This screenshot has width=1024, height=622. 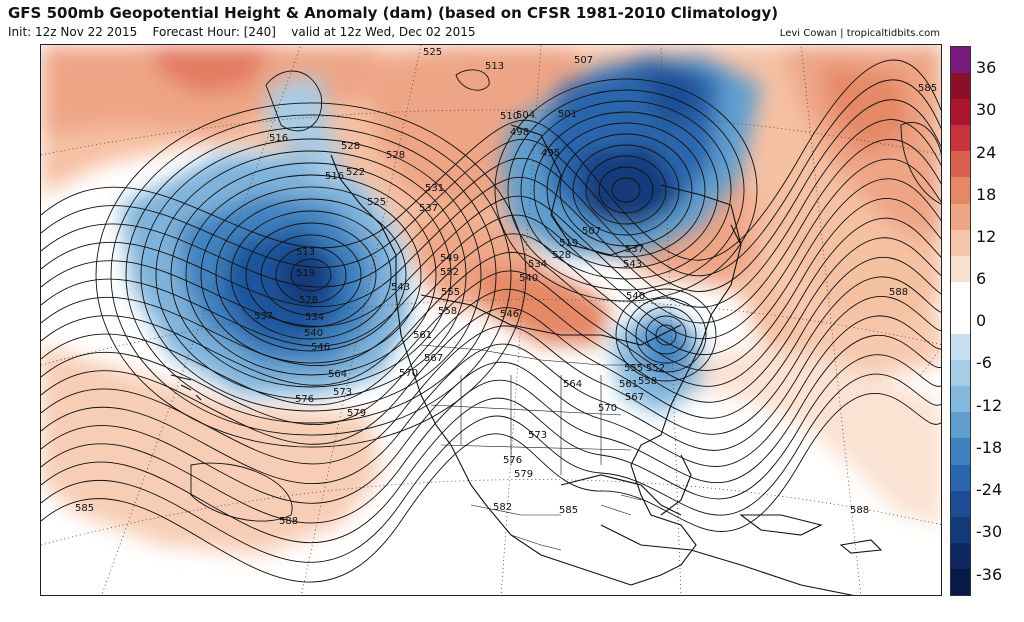 What do you see at coordinates (525, 115) in the screenshot?
I see `contour-label: 504` at bounding box center [525, 115].